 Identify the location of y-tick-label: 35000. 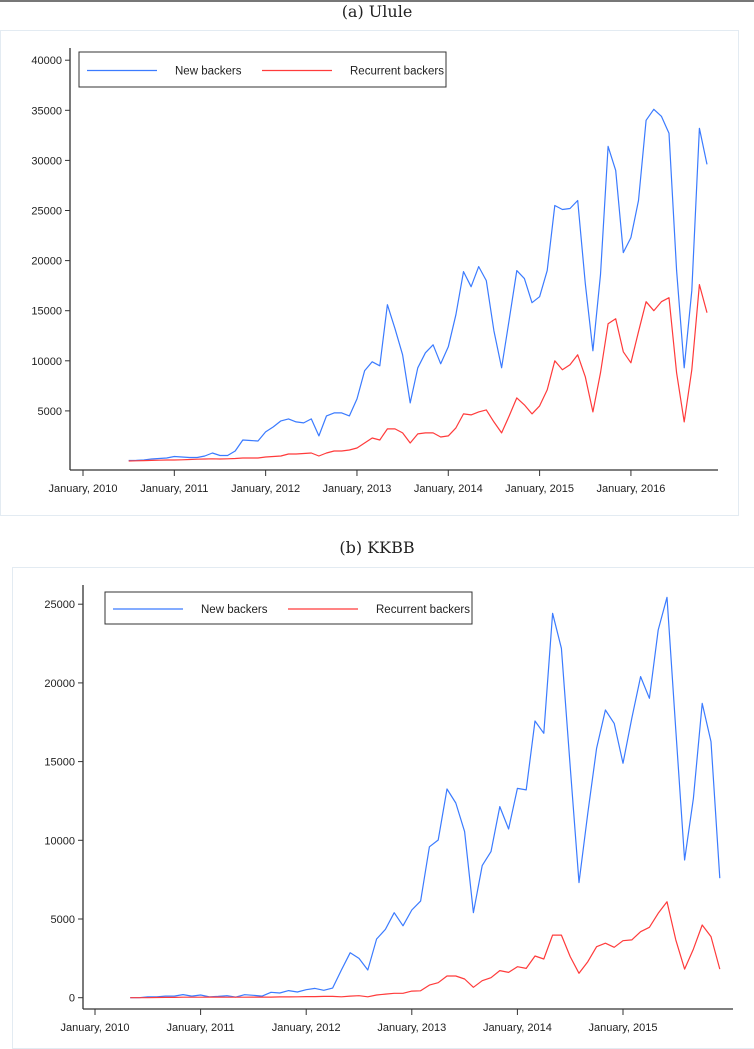
(46, 111).